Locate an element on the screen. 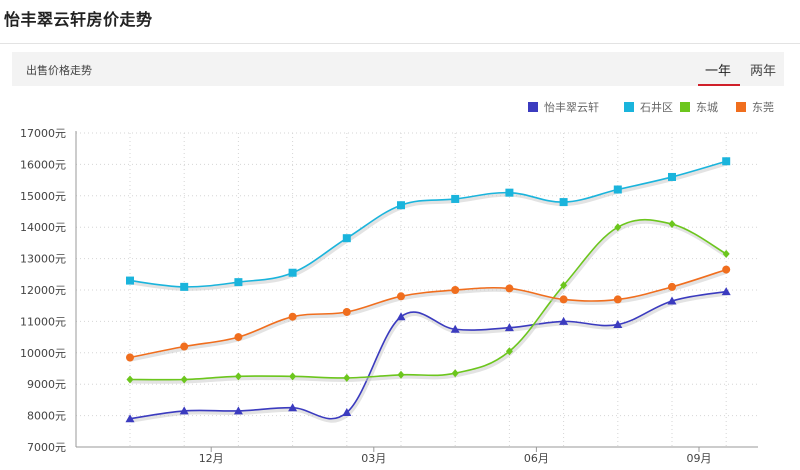 The width and height of the screenshot is (800, 470). series-line-shadow is located at coordinates (429, 315).